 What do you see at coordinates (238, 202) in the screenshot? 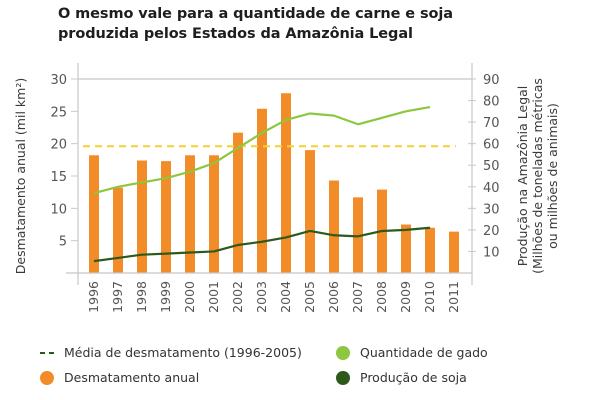
I see `bar-2002` at bounding box center [238, 202].